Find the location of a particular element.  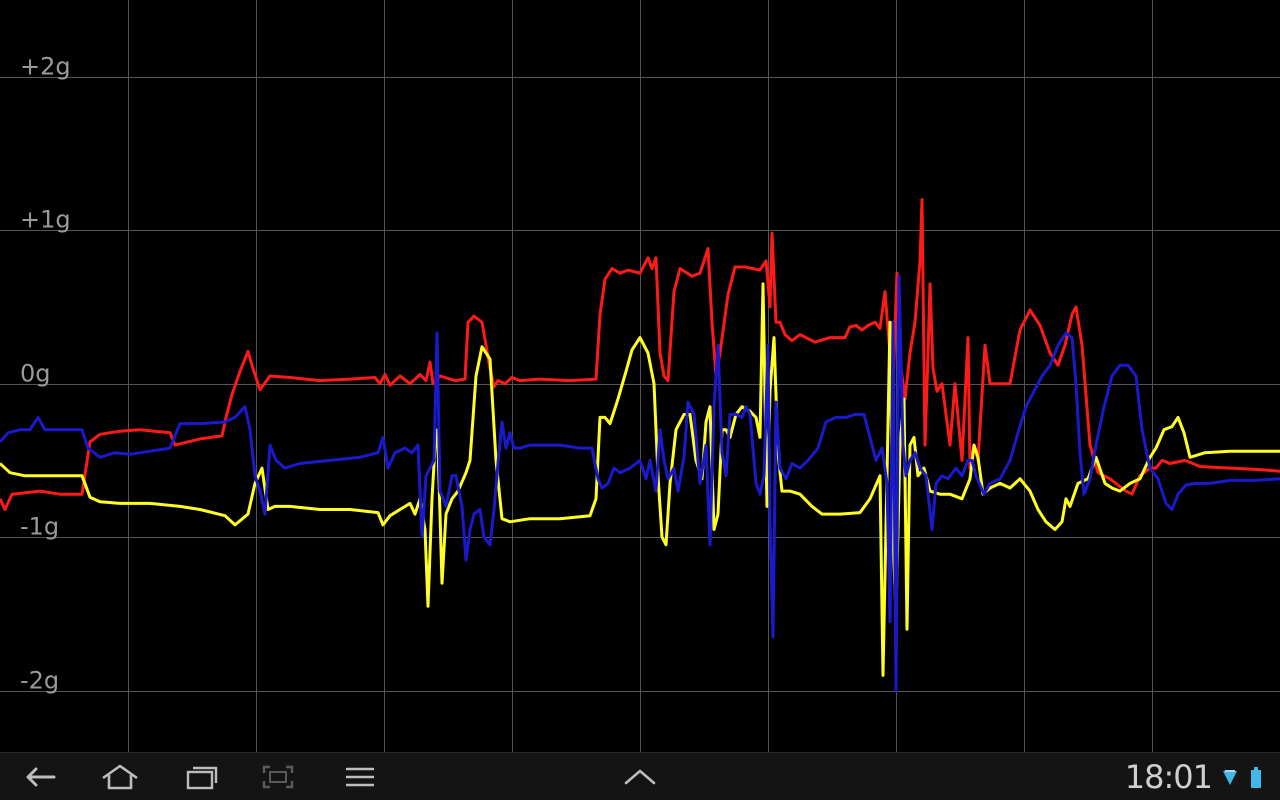

recent-apps-icon is located at coordinates (202, 778).